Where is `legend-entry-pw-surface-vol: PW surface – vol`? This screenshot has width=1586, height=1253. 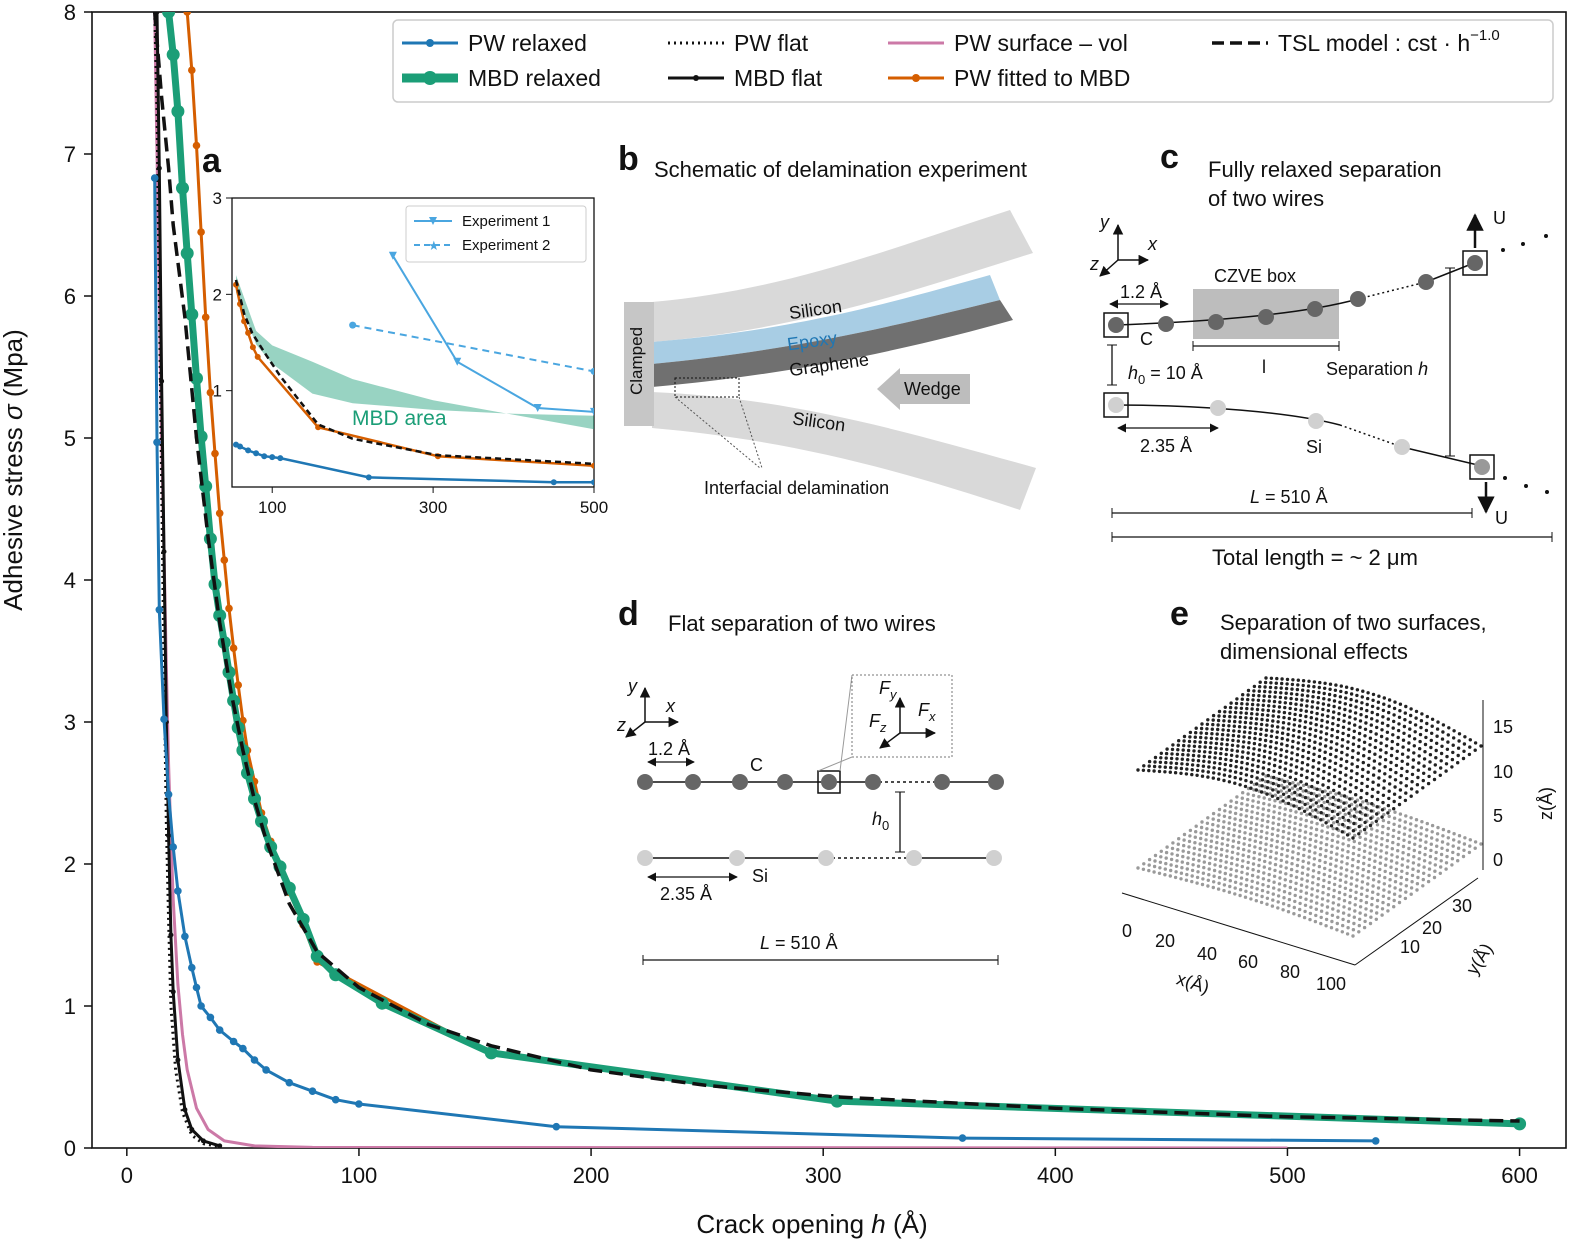 legend-entry-pw-surface-vol: PW surface – vol is located at coordinates (1008, 43).